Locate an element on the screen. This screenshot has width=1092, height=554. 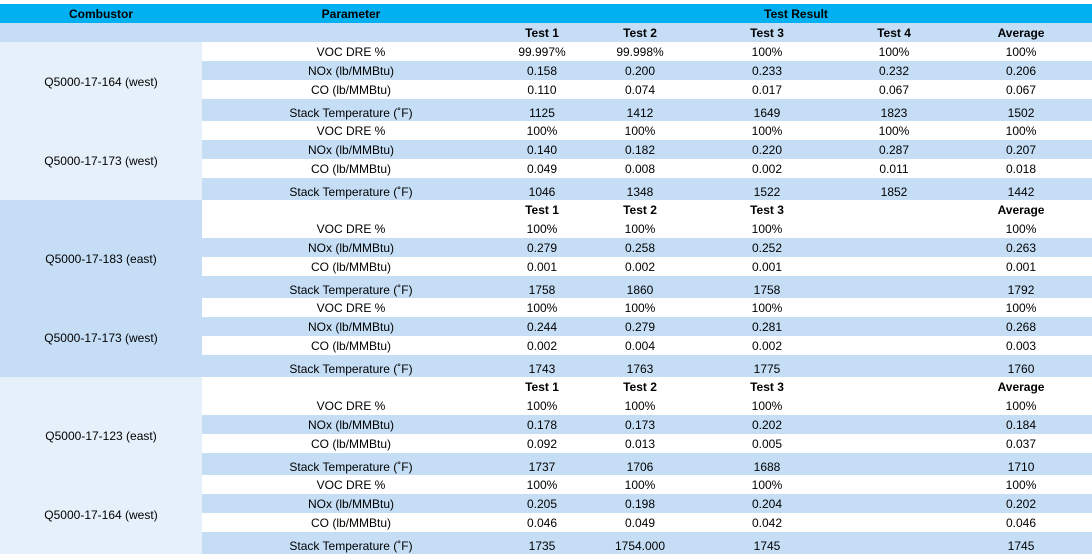
table-row: CO (lb/MMBtu) 0.046 0.049 0.042 0.046 is located at coordinates (546, 522).